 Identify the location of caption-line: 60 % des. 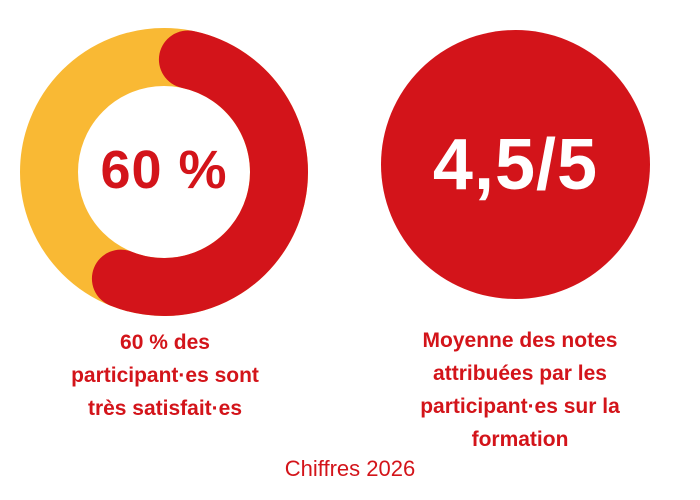
(165, 342).